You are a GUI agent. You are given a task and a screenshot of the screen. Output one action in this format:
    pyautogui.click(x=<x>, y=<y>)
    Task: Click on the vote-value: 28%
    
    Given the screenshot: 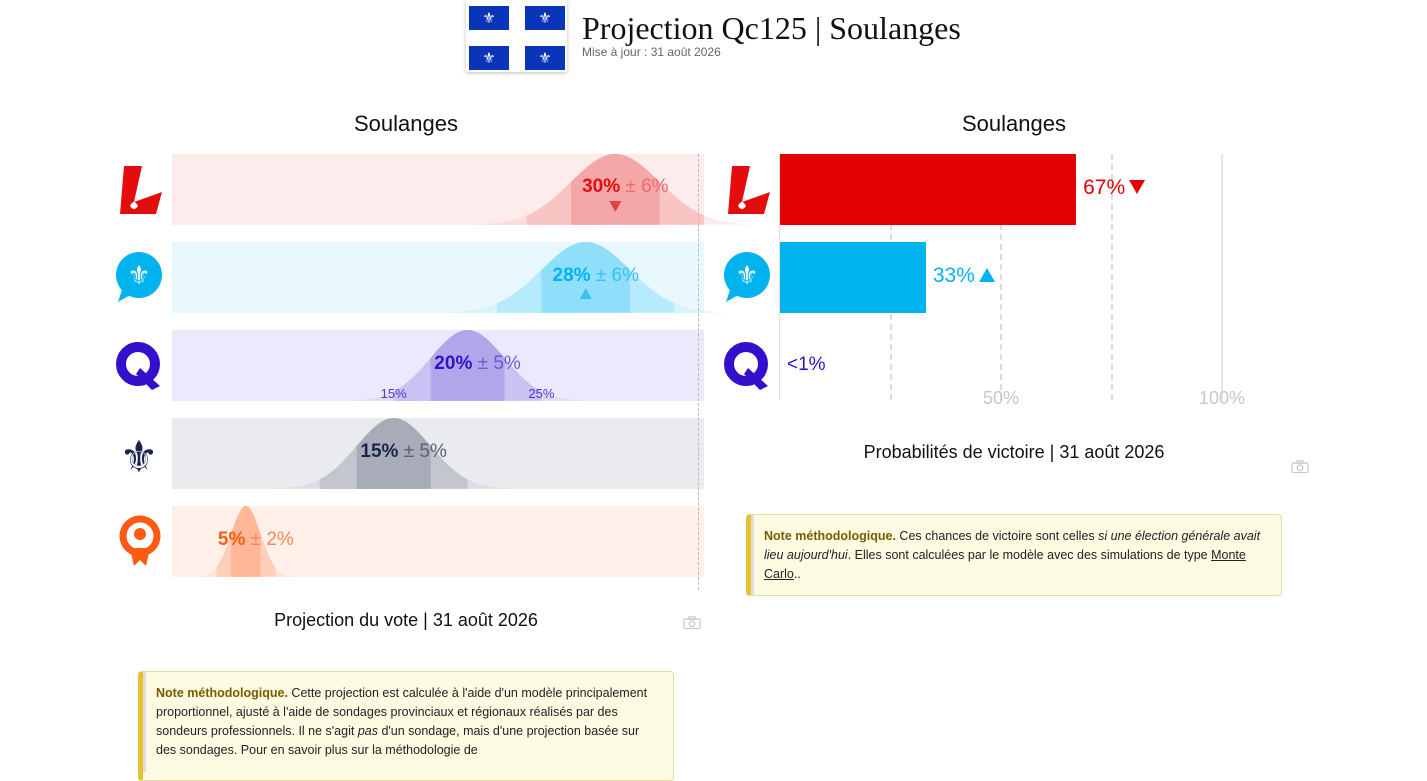 What is the action you would take?
    pyautogui.click(x=571, y=275)
    